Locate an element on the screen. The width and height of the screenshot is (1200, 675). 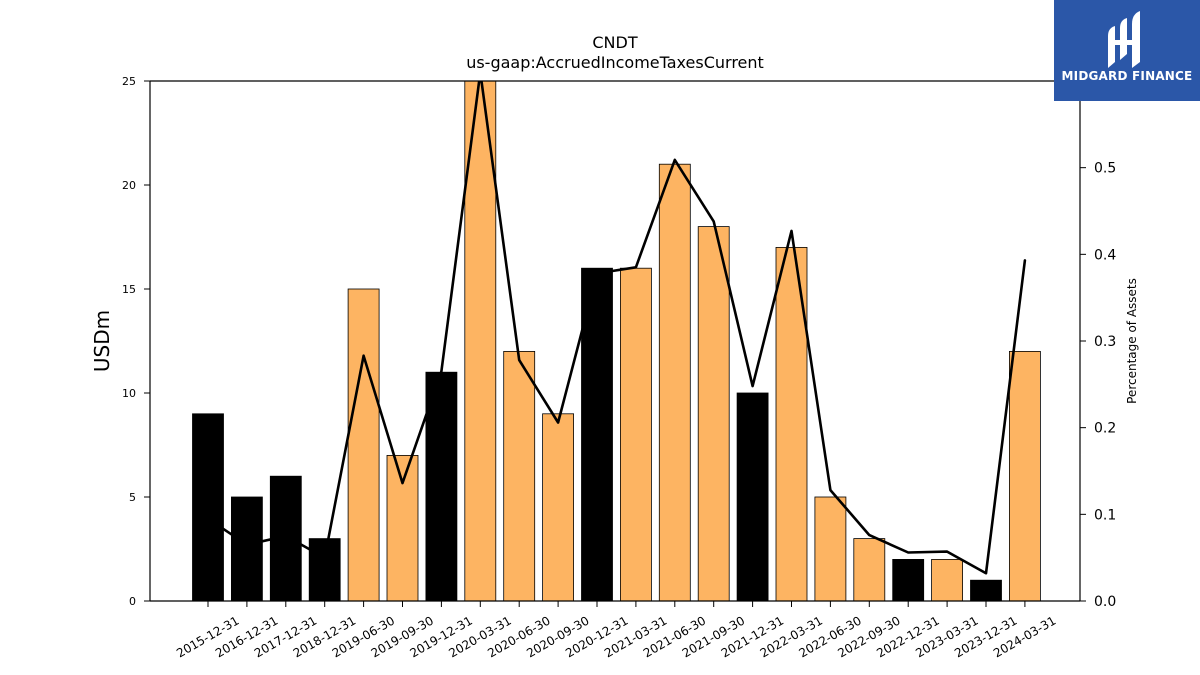
midgard-finance-logo: MIDGARD FINANCE is located at coordinates (1127, 50).